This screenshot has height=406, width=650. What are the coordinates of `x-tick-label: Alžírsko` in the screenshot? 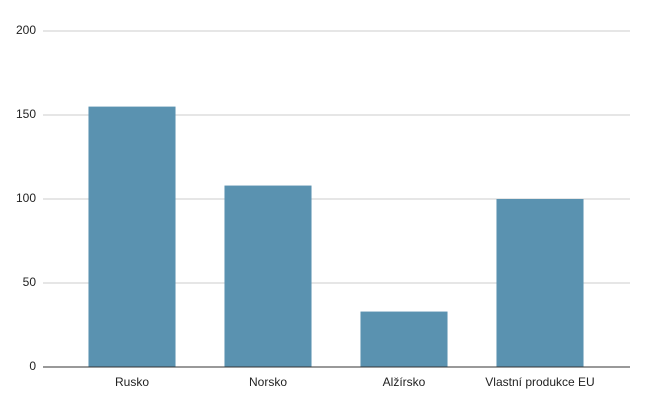 It's located at (404, 382).